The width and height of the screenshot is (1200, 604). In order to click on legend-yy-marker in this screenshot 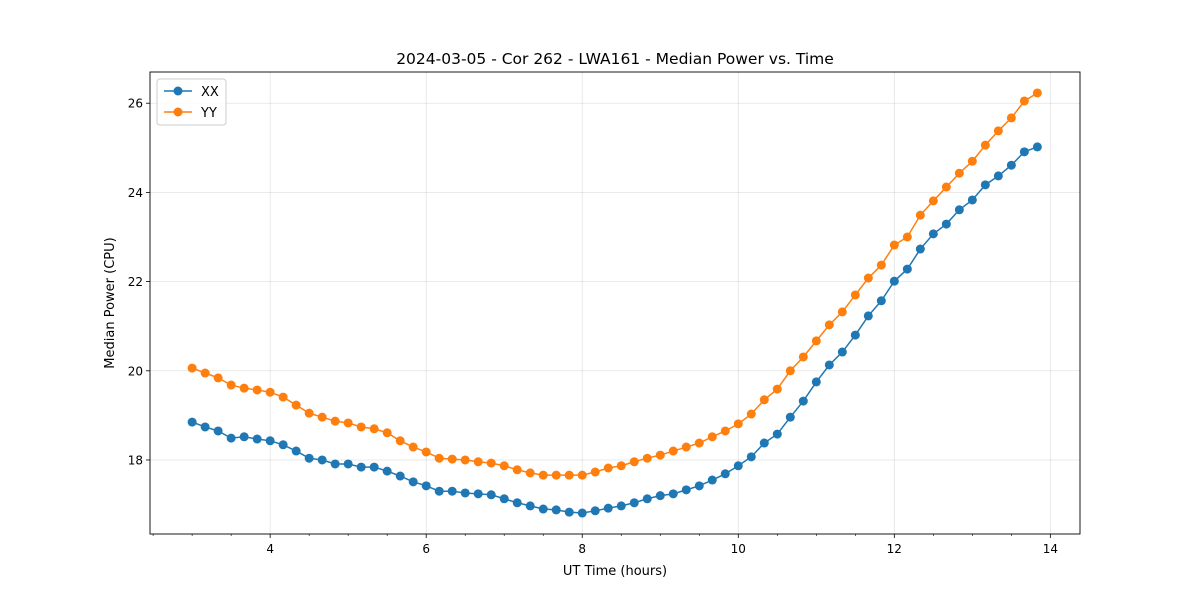, I will do `click(178, 112)`.